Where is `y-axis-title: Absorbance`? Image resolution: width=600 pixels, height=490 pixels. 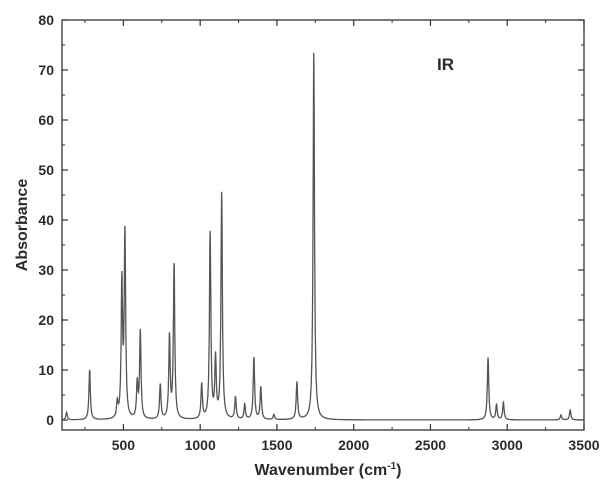 y-axis-title: Absorbance is located at coordinates (22, 225).